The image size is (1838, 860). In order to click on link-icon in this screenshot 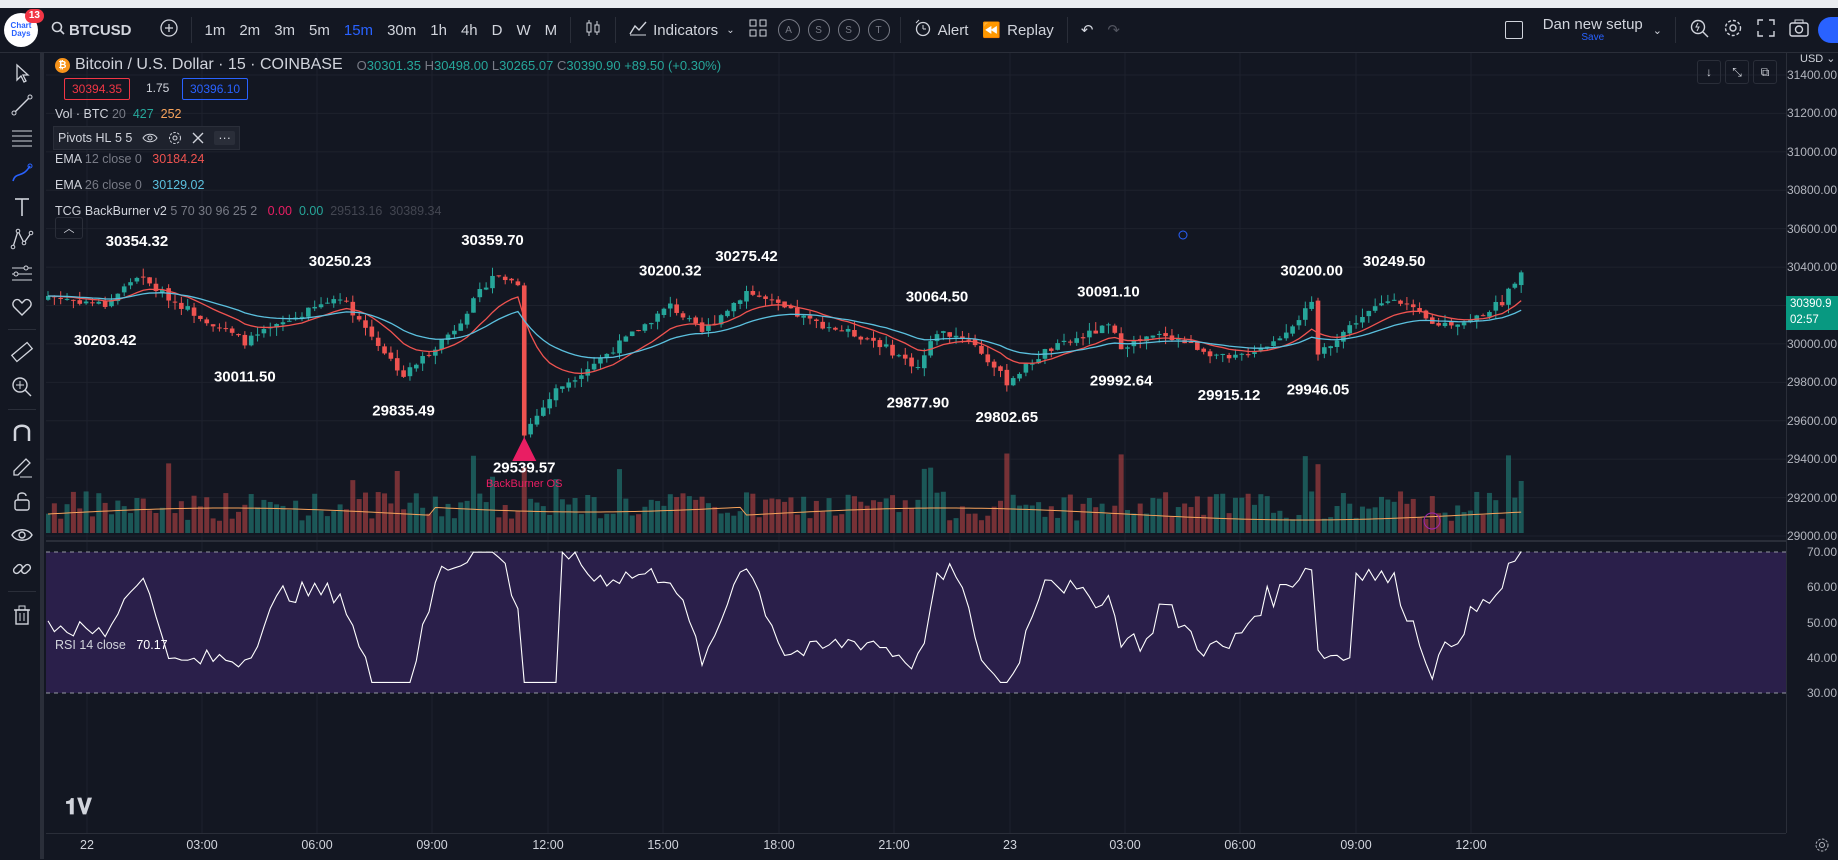, I will do `click(22, 569)`.